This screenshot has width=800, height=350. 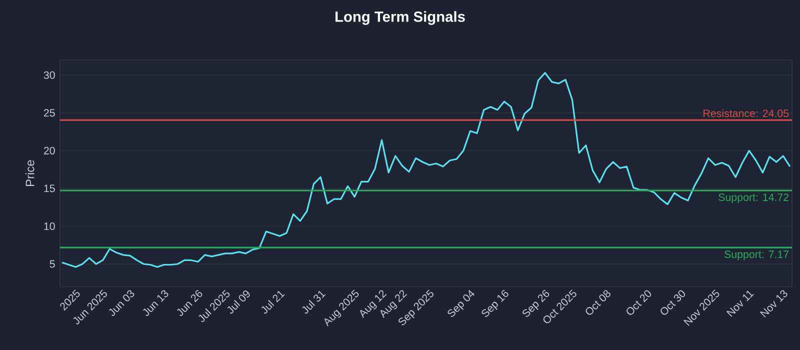 I want to click on x-tick-label: Oct 20, so click(x=639, y=302).